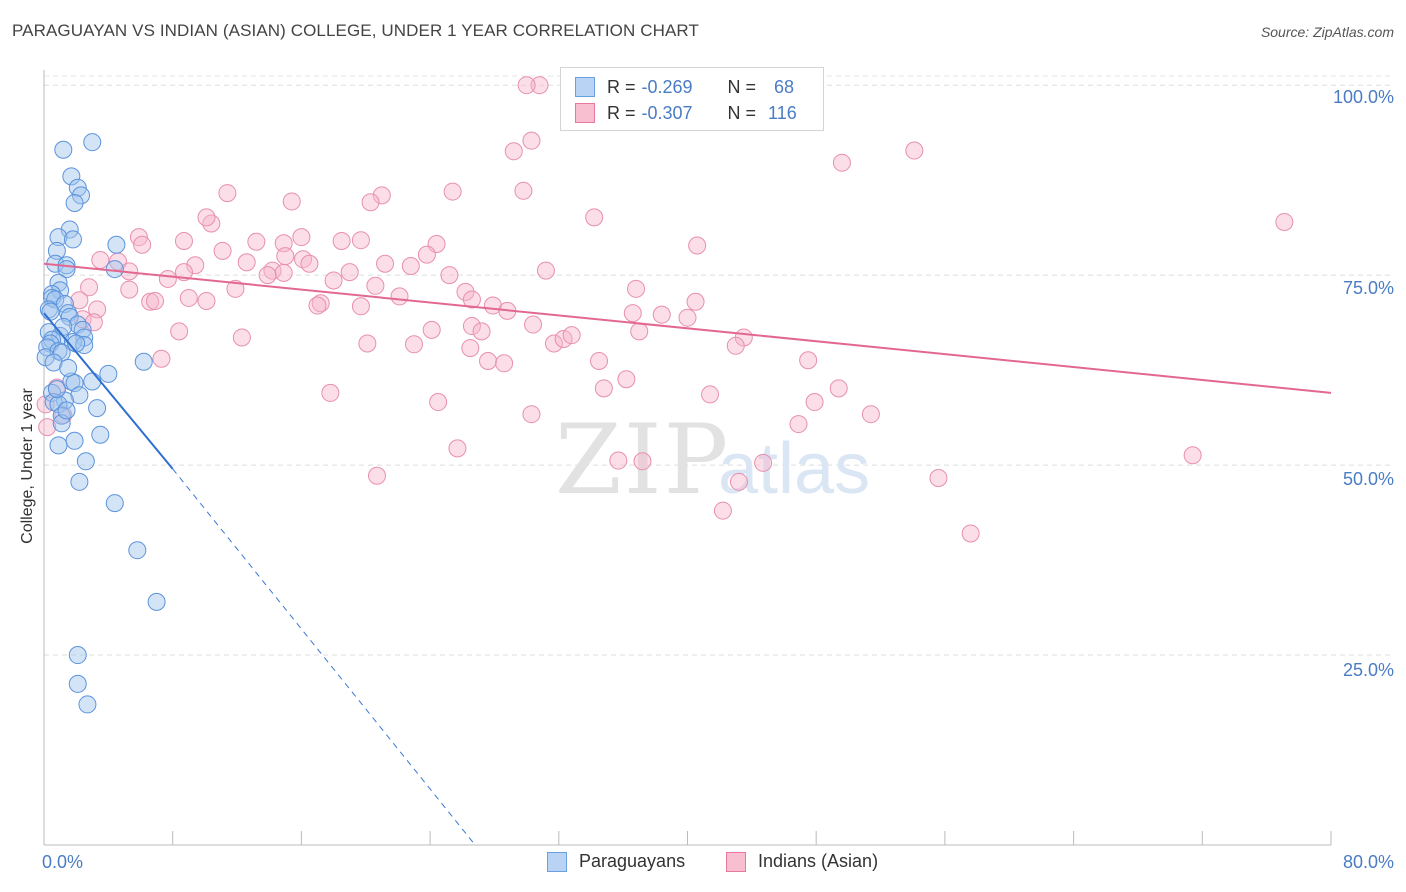 The image size is (1406, 892). What do you see at coordinates (1327, 32) in the screenshot?
I see `source-credit: Source: ZipAtlas.com` at bounding box center [1327, 32].